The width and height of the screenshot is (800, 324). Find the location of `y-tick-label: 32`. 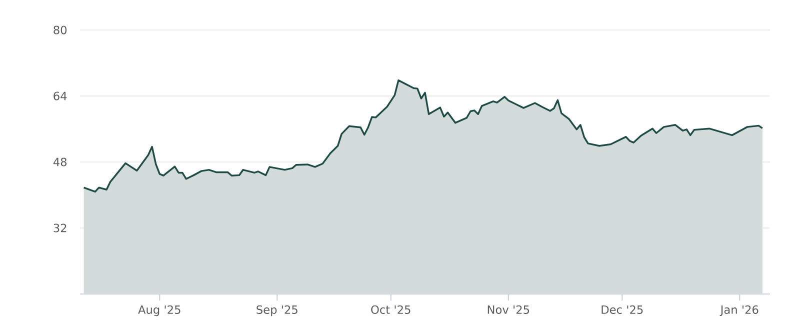

y-tick-label: 32 is located at coordinates (60, 228).